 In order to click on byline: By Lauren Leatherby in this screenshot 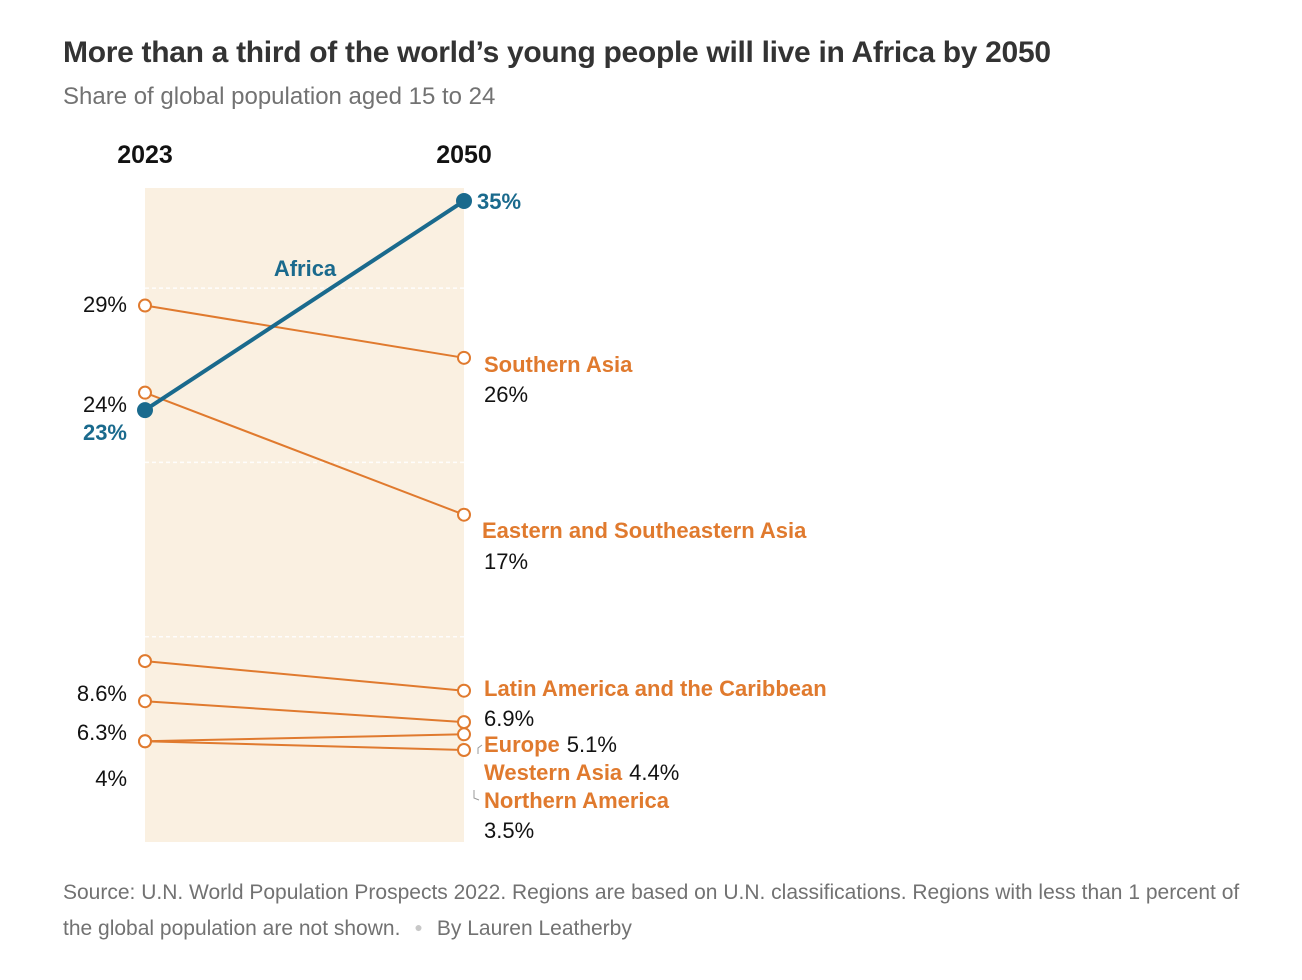, I will do `click(534, 928)`.